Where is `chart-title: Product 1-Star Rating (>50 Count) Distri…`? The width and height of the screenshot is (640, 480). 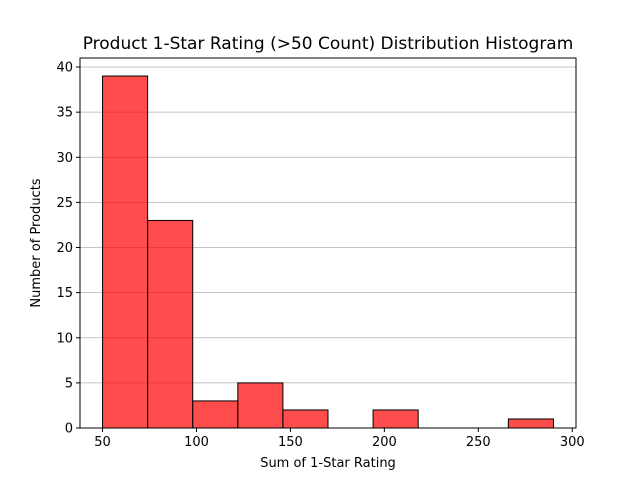 chart-title: Product 1-Star Rating (>50 Count) Distri… is located at coordinates (328, 44).